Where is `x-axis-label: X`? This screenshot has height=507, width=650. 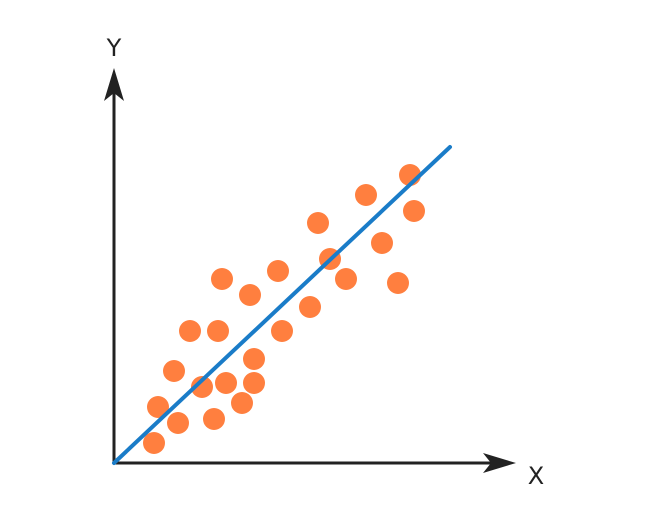 x-axis-label: X is located at coordinates (536, 476).